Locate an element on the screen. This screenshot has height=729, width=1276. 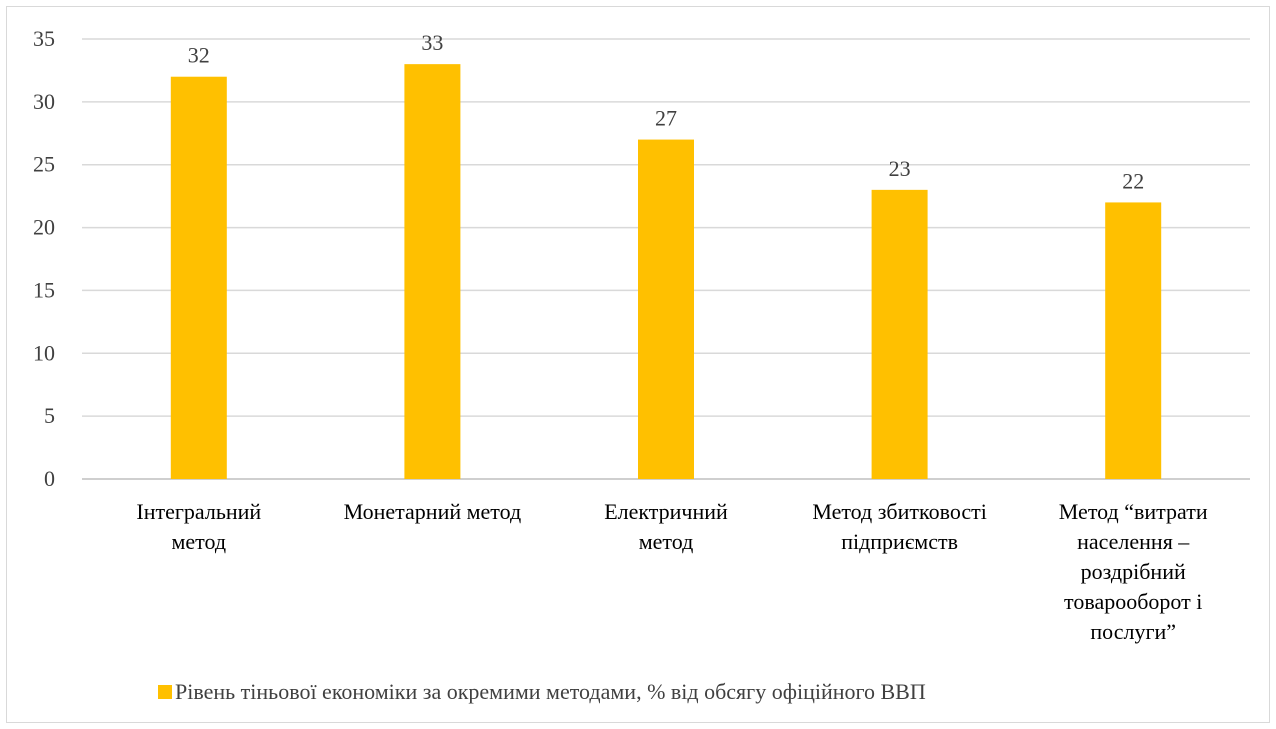
x-category-label: Інтегральний метод is located at coordinates (198, 526).